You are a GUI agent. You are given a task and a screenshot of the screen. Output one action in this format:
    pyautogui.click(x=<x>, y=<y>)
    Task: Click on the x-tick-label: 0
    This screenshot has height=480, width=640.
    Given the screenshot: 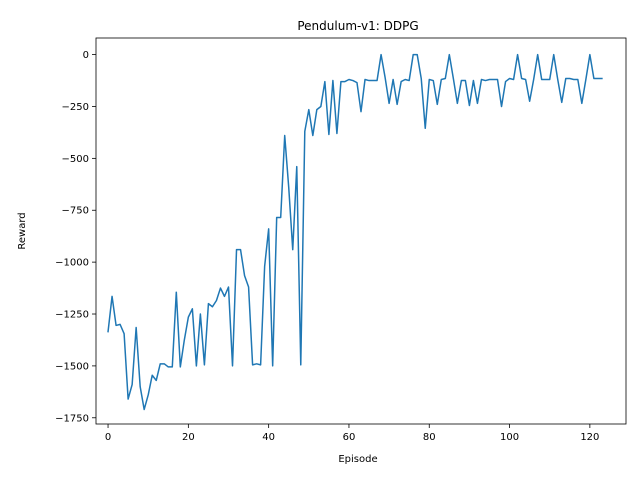 What is the action you would take?
    pyautogui.click(x=108, y=437)
    